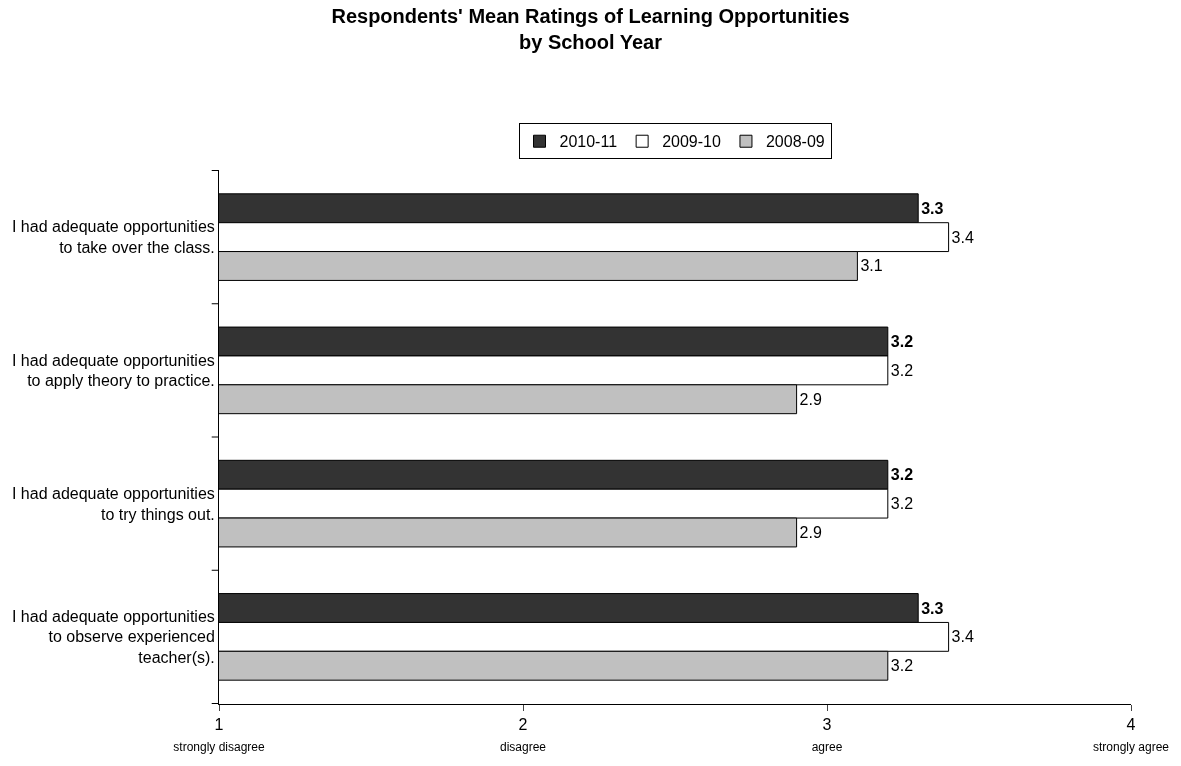 This screenshot has width=1181, height=766. What do you see at coordinates (691, 142) in the screenshot?
I see `legend-label: 2009-10` at bounding box center [691, 142].